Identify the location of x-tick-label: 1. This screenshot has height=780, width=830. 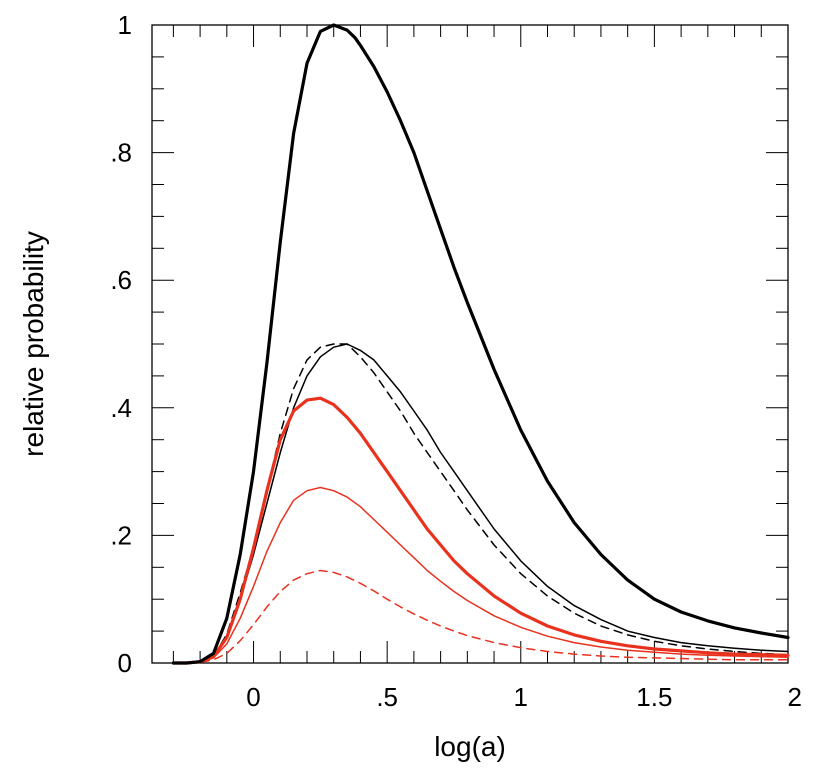
(521, 697).